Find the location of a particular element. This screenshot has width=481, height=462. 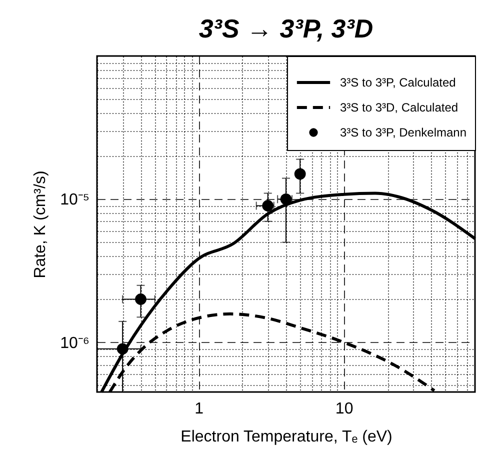

x-tick-label: 1 is located at coordinates (199, 409).